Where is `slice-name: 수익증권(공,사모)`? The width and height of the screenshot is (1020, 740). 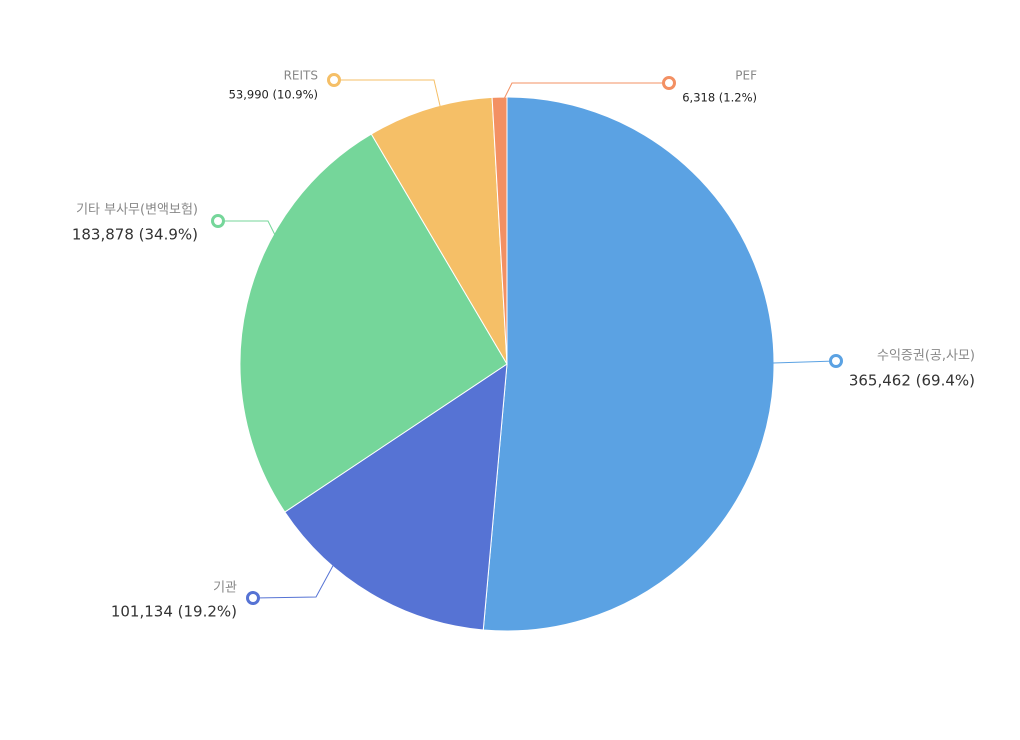 slice-name: 수익증권(공,사모) is located at coordinates (926, 356).